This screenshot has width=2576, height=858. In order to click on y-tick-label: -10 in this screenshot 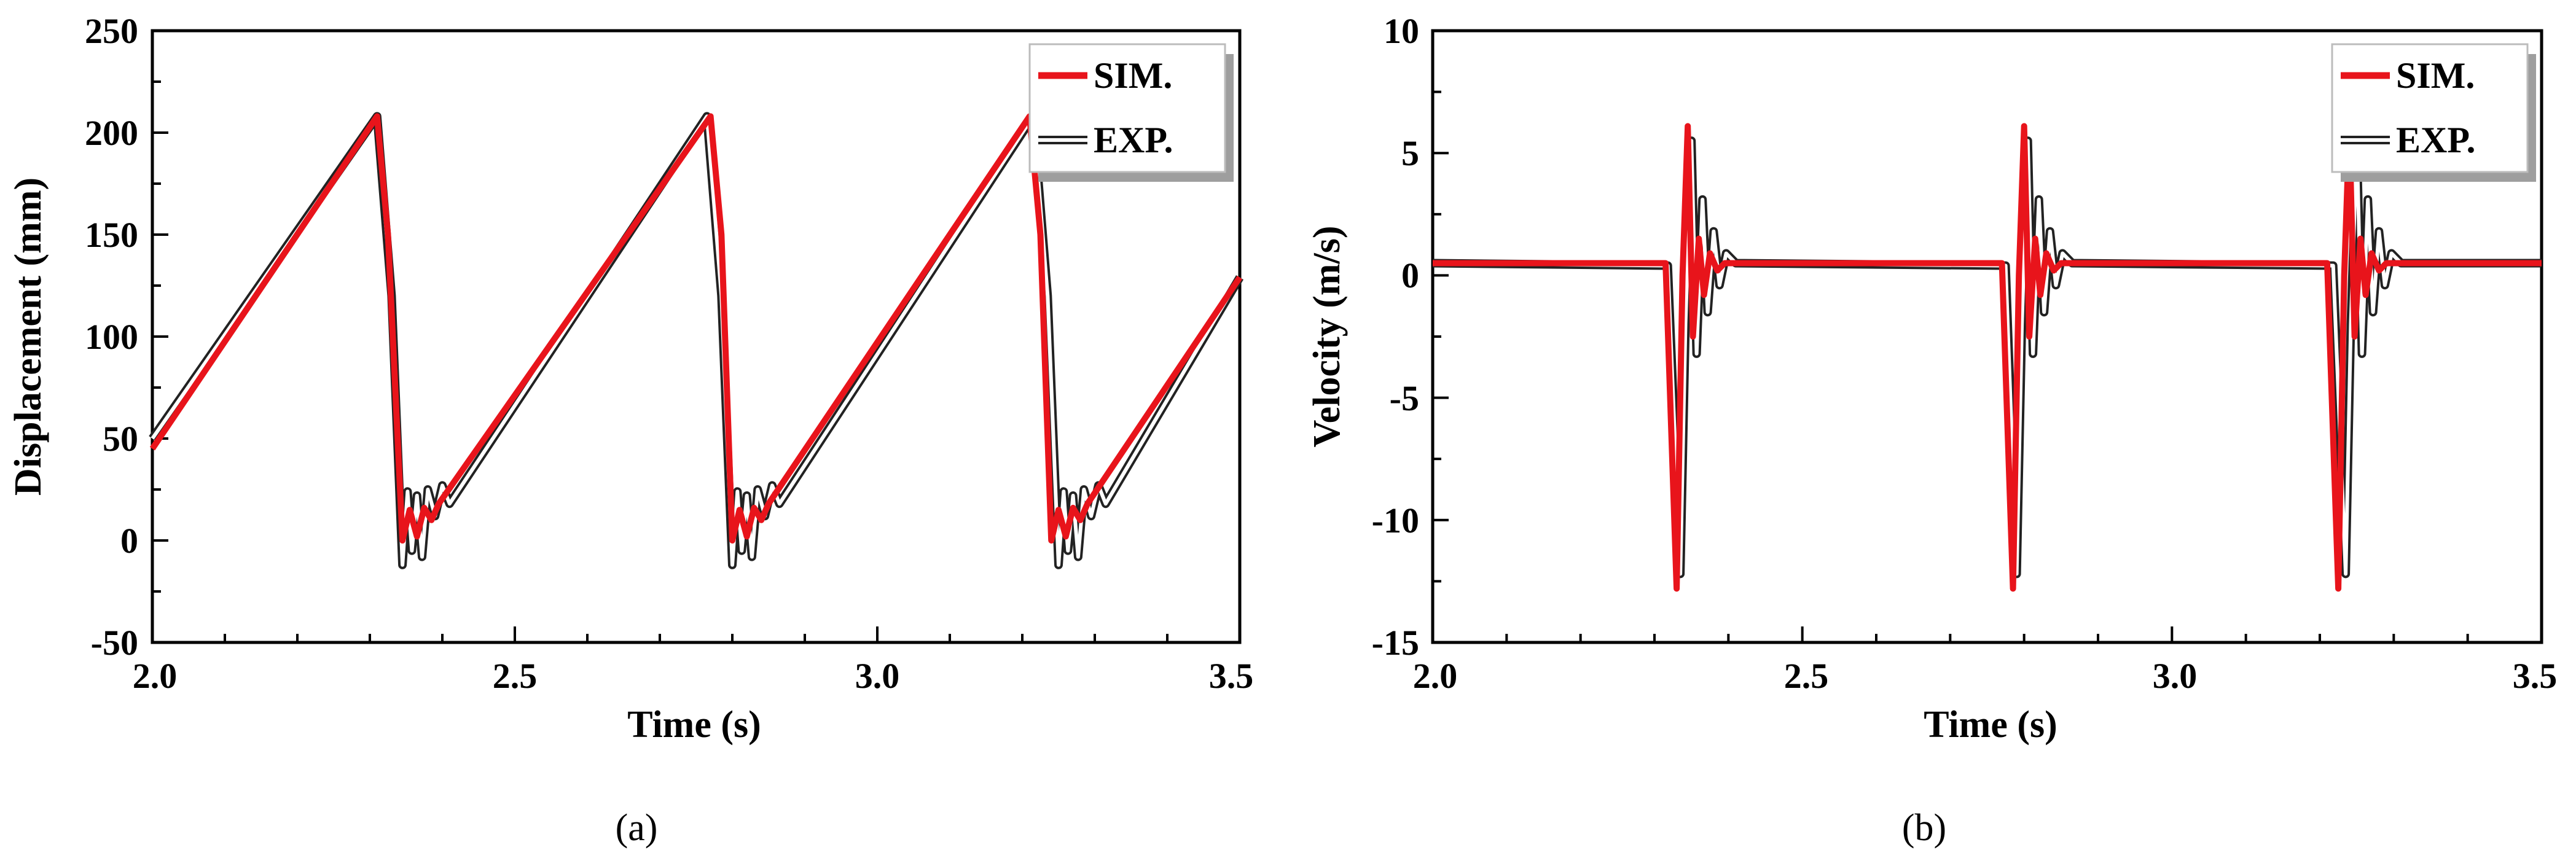, I will do `click(1395, 520)`.